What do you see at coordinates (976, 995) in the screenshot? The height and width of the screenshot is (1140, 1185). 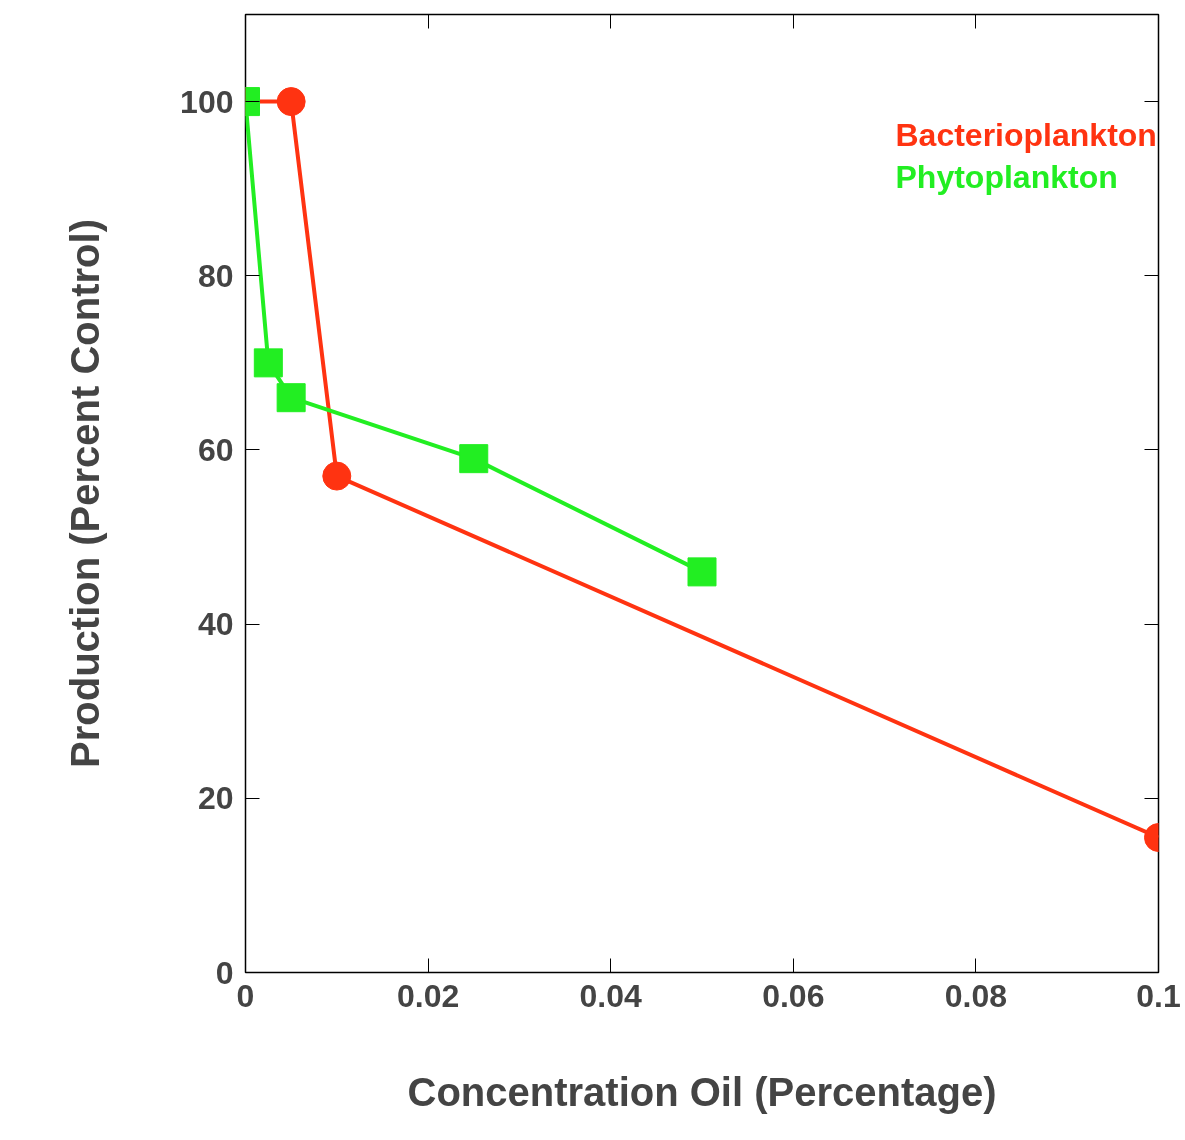 I see `x-tick-label: 0.08` at bounding box center [976, 995].